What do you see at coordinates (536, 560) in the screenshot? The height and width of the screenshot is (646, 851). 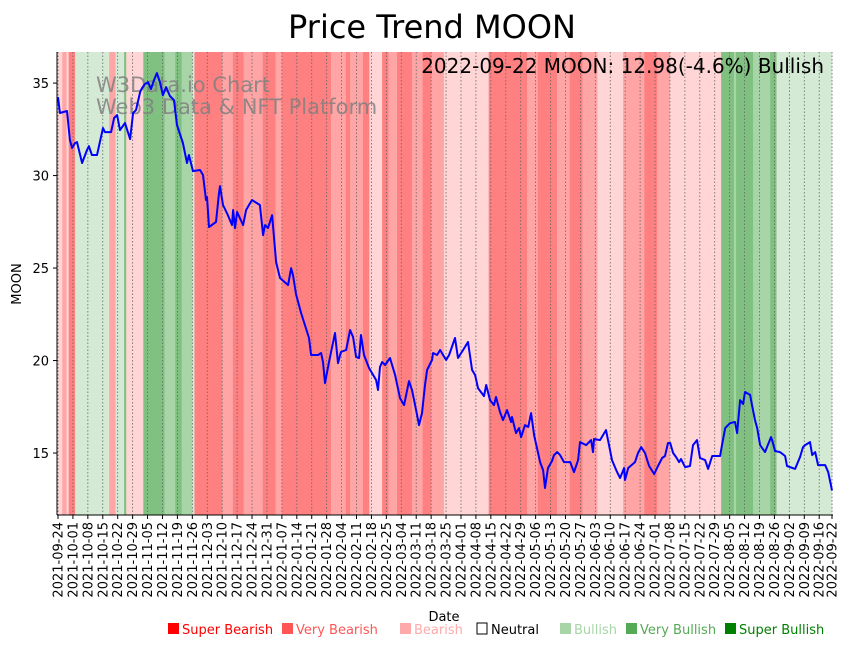 I see `x-tick-label: 2022-05-06` at bounding box center [536, 560].